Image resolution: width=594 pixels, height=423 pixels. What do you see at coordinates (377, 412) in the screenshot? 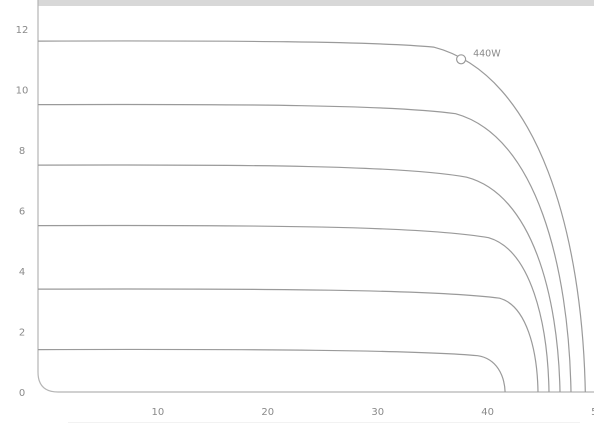
I see `x-tick-label: 30` at bounding box center [377, 412].